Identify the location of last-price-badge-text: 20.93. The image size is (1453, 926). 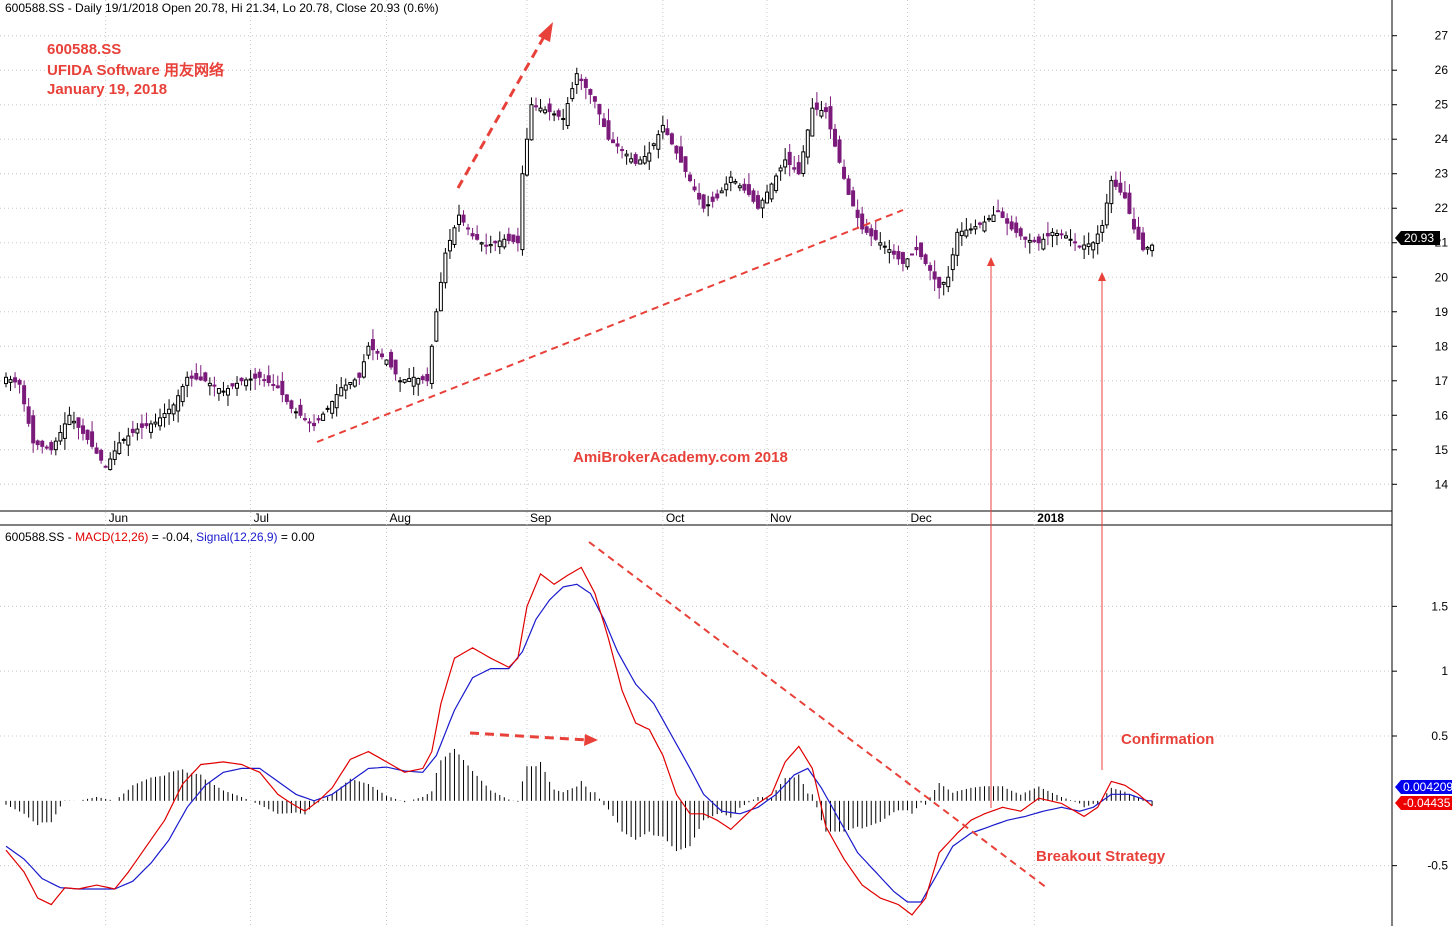
(1419, 238).